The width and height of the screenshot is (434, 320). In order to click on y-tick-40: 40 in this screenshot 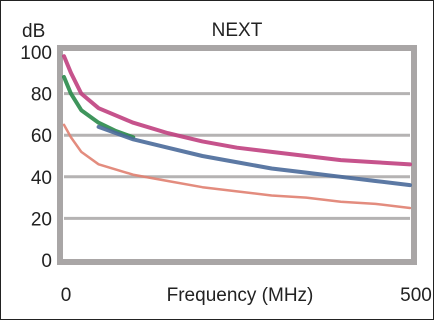, I will do `click(41, 178)`.